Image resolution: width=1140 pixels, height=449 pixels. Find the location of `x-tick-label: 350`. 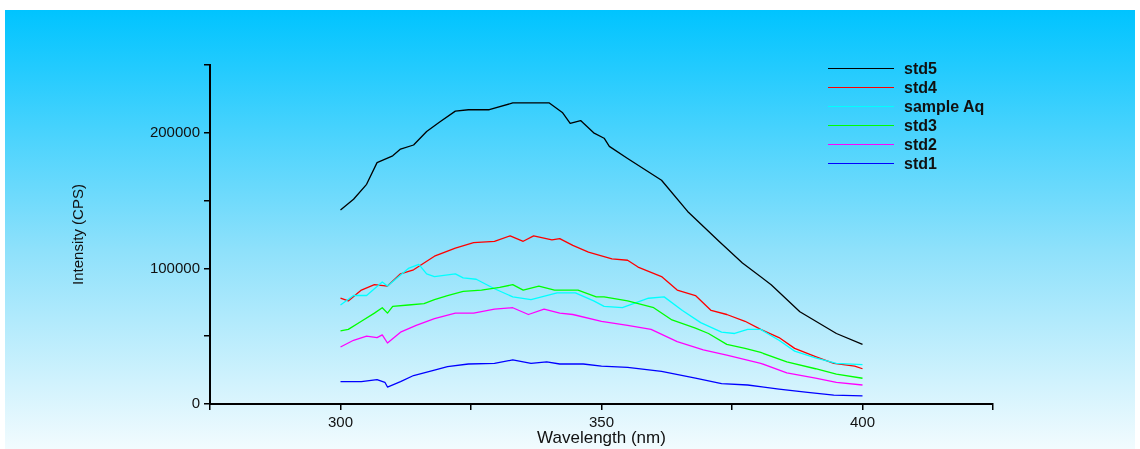

x-tick-label: 350 is located at coordinates (601, 422).